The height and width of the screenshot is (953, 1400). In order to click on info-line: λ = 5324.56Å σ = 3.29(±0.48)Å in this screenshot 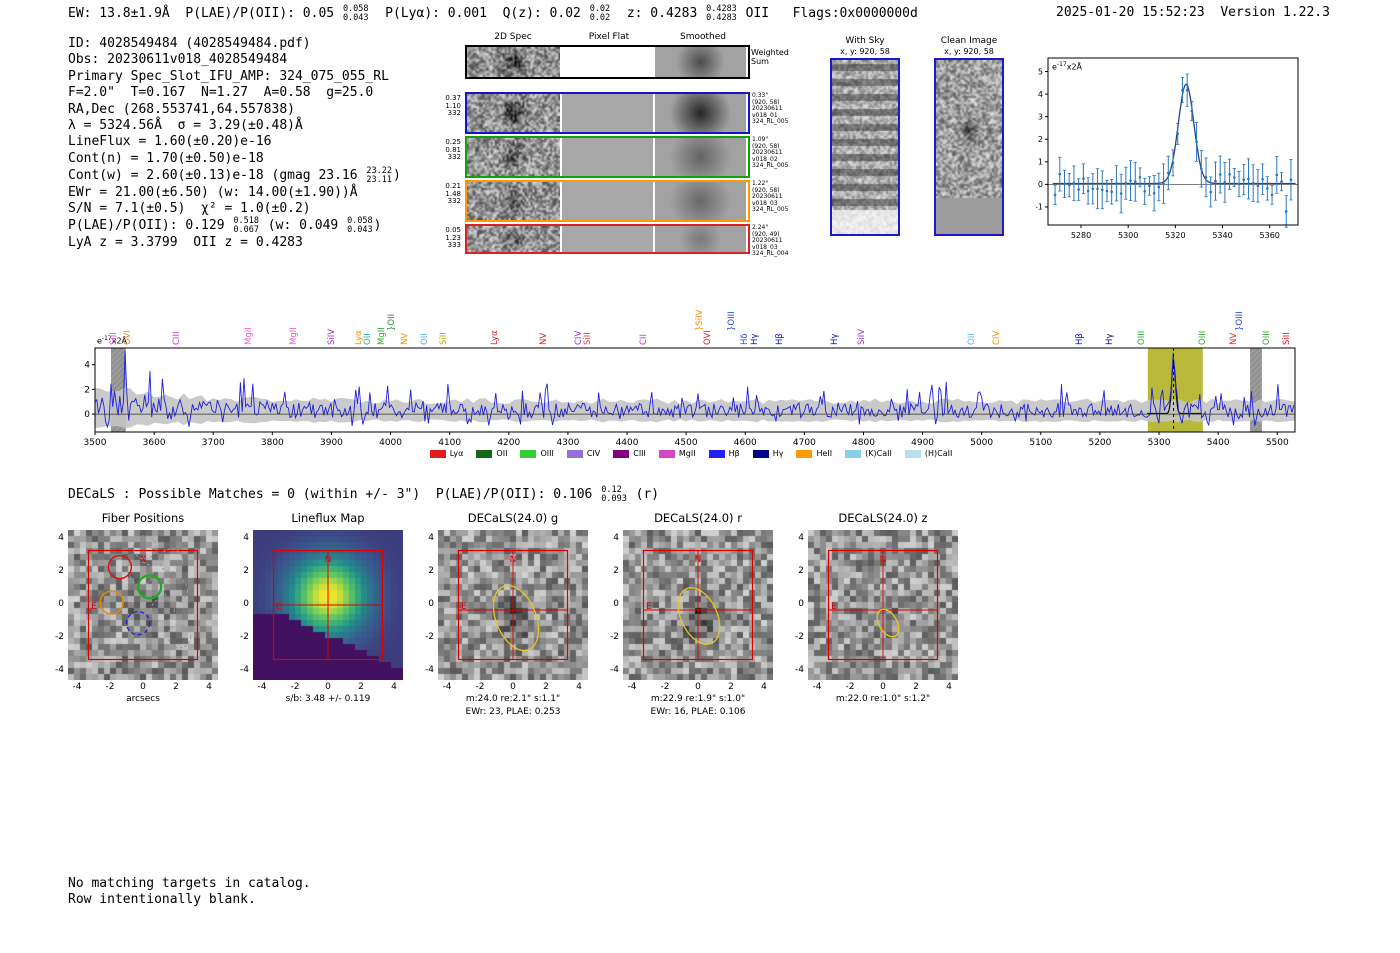, I will do `click(185, 126)`.